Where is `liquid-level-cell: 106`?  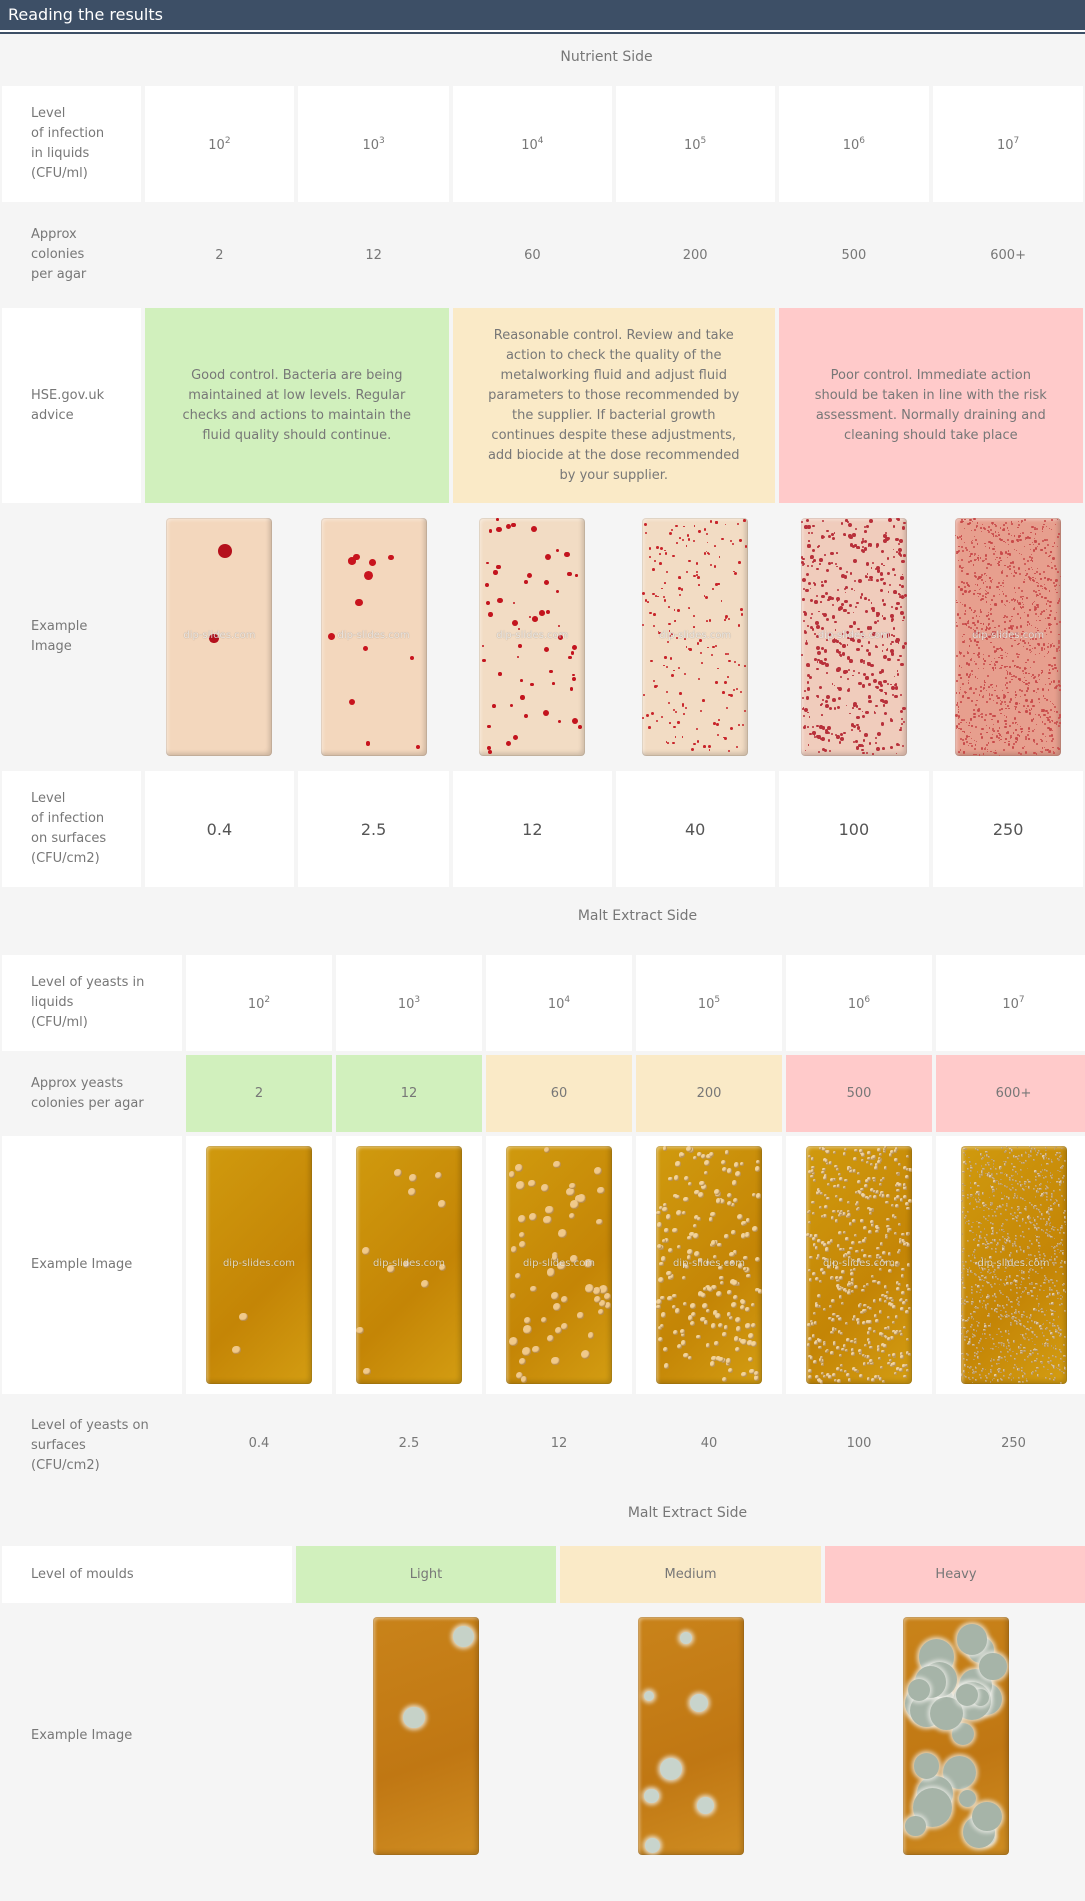 liquid-level-cell: 106 is located at coordinates (854, 144).